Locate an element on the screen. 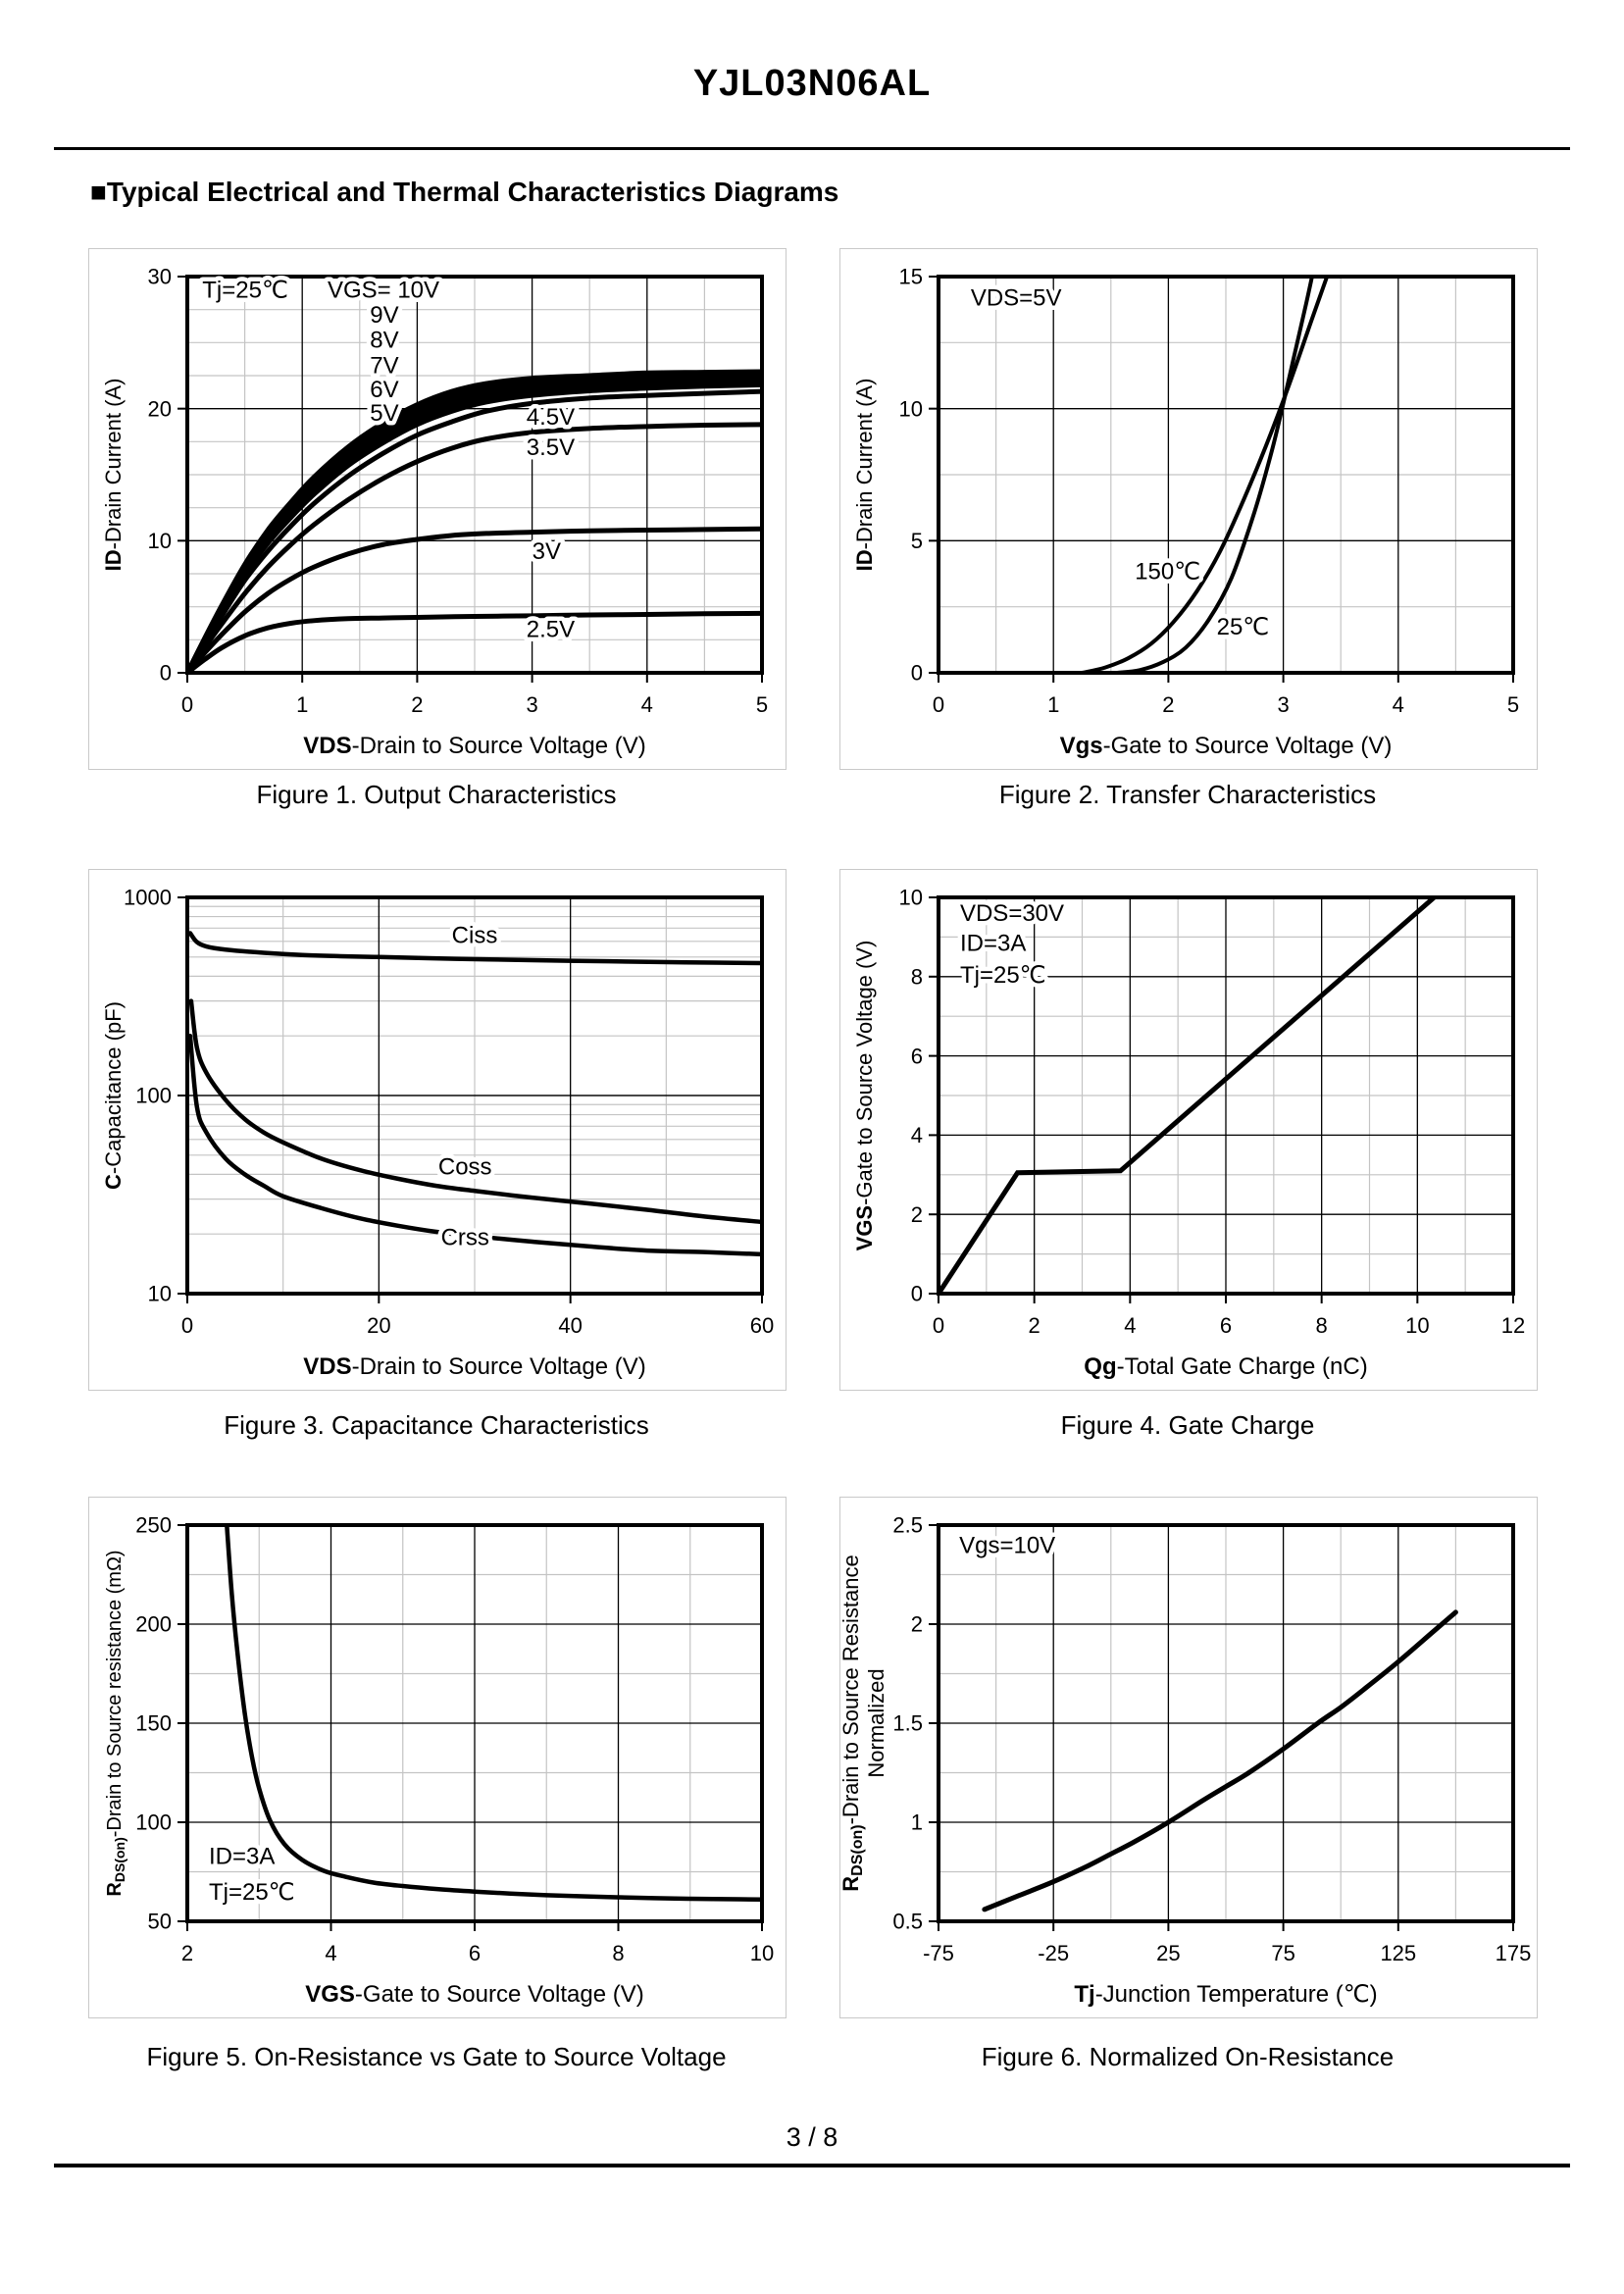 The height and width of the screenshot is (2294, 1624). fig1-annotation: 9V is located at coordinates (384, 315).